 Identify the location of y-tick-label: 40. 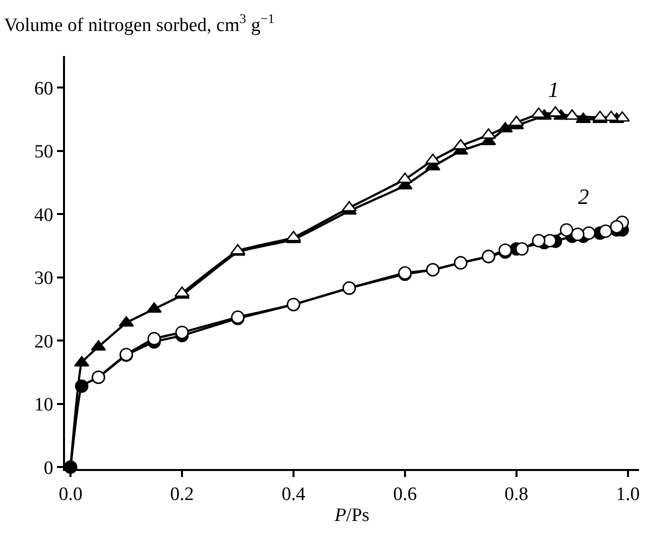
(44, 215).